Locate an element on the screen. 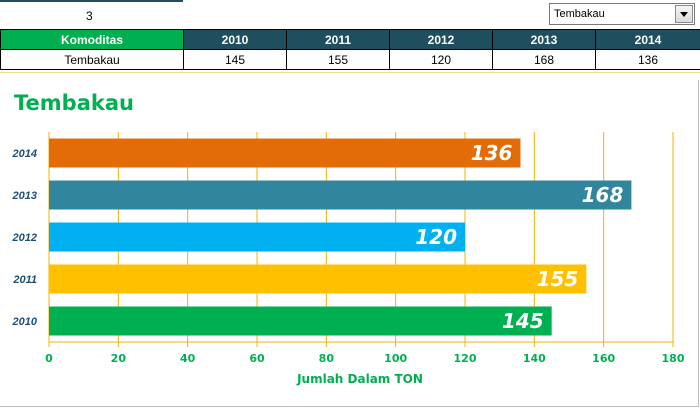 This screenshot has width=700, height=410. table-cell: 145 is located at coordinates (235, 59).